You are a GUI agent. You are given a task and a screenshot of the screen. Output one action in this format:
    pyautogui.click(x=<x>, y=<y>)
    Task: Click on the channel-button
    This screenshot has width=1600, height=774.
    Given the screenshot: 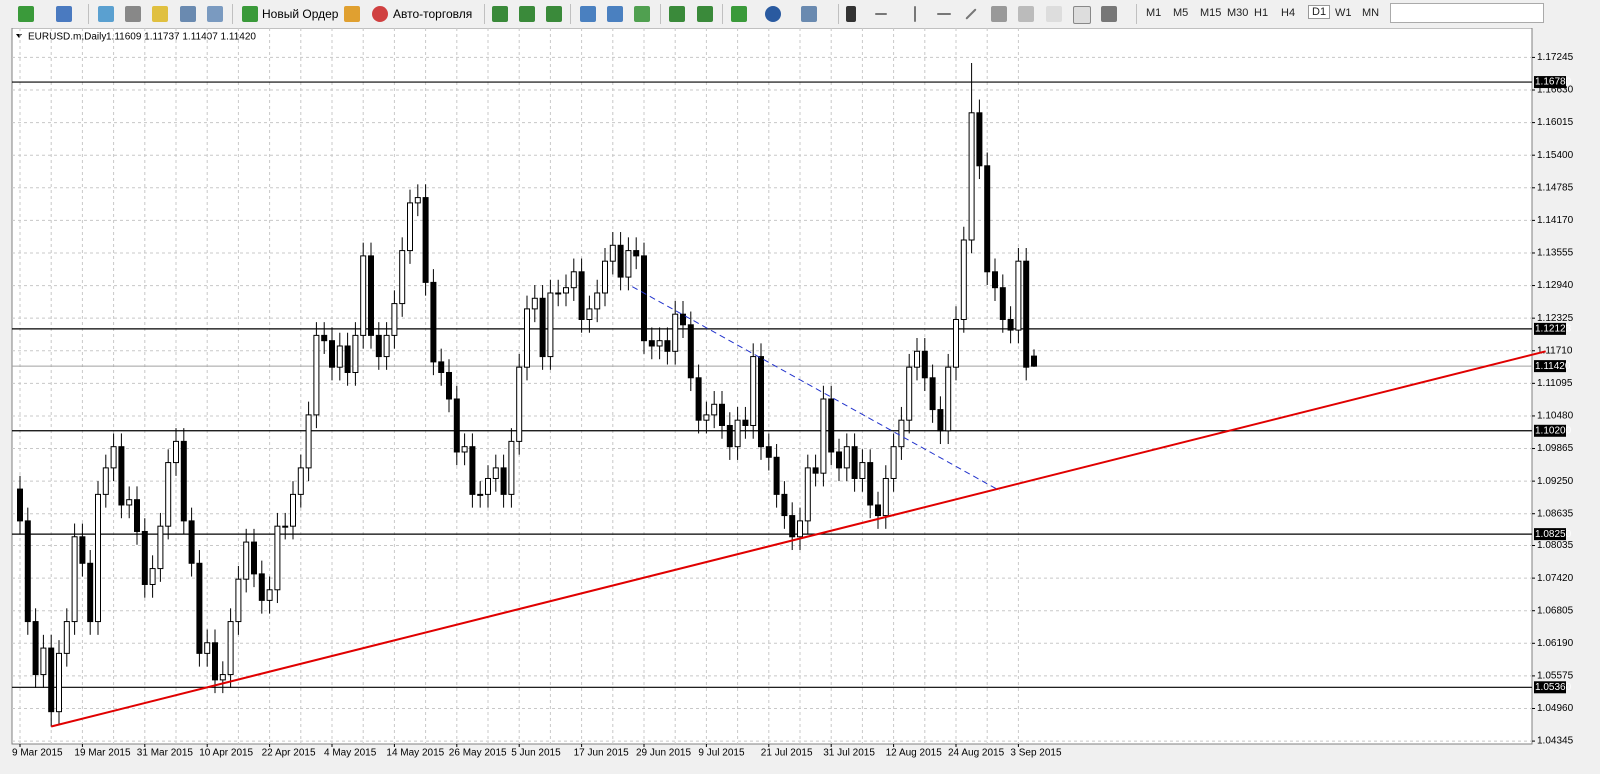 What is the action you would take?
    pyautogui.click(x=999, y=14)
    